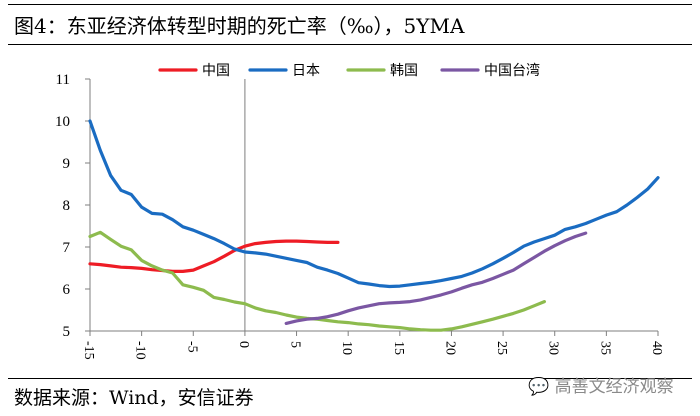 The image size is (700, 416). I want to click on legend: 中国 日本 韩国 中国台湾, so click(349, 70).